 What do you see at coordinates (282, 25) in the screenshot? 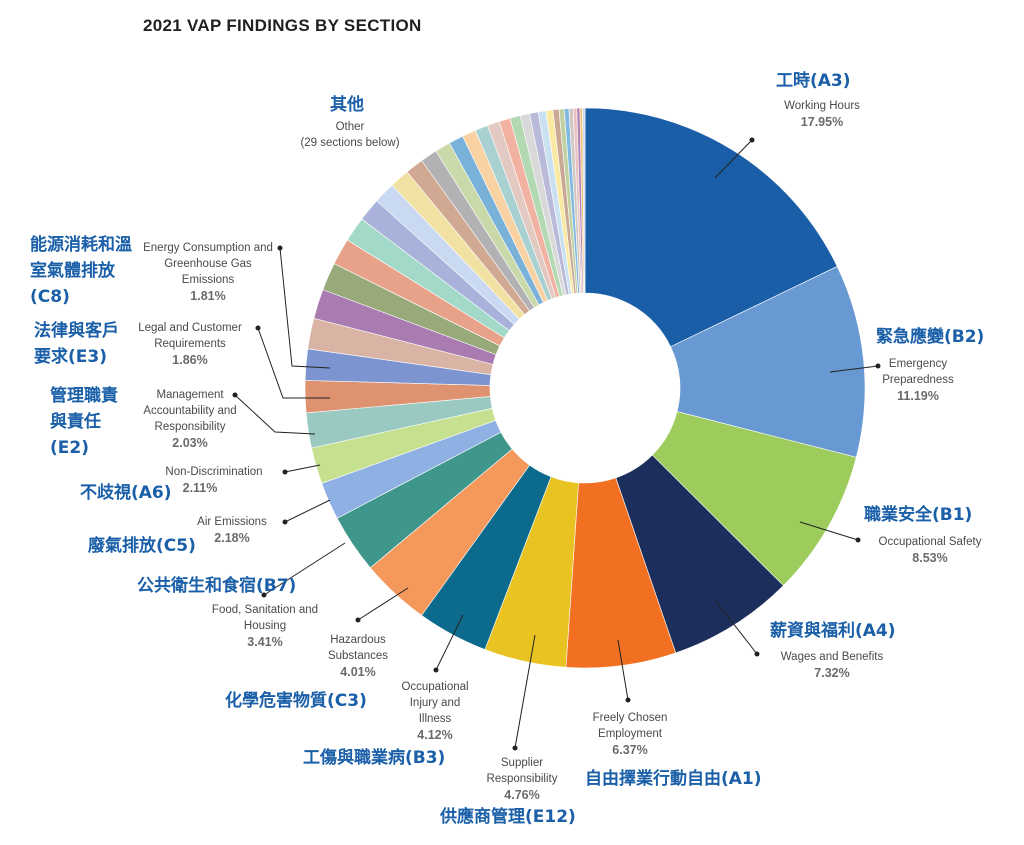
I see `chart-title: 2021 VAP FINDINGS BY SECTION` at bounding box center [282, 25].